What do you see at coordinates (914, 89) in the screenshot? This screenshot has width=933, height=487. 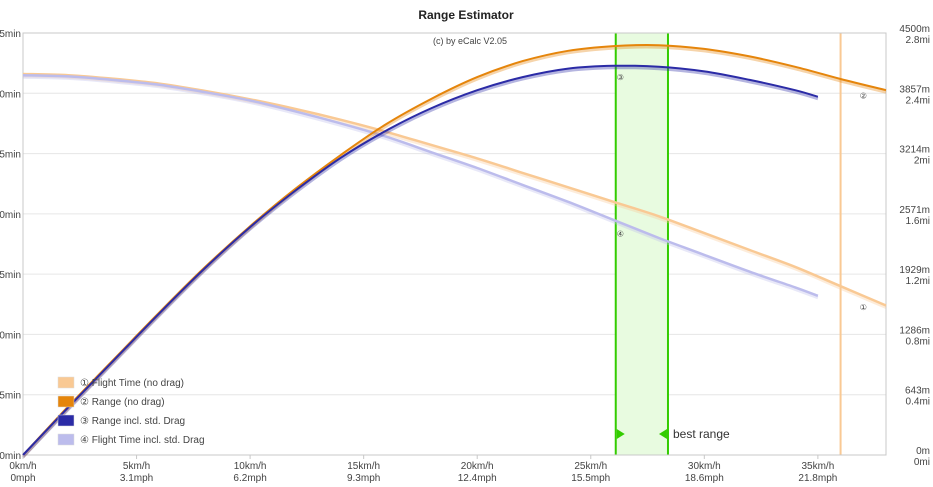 I see `y-right-tick-meters: 3857m` at bounding box center [914, 89].